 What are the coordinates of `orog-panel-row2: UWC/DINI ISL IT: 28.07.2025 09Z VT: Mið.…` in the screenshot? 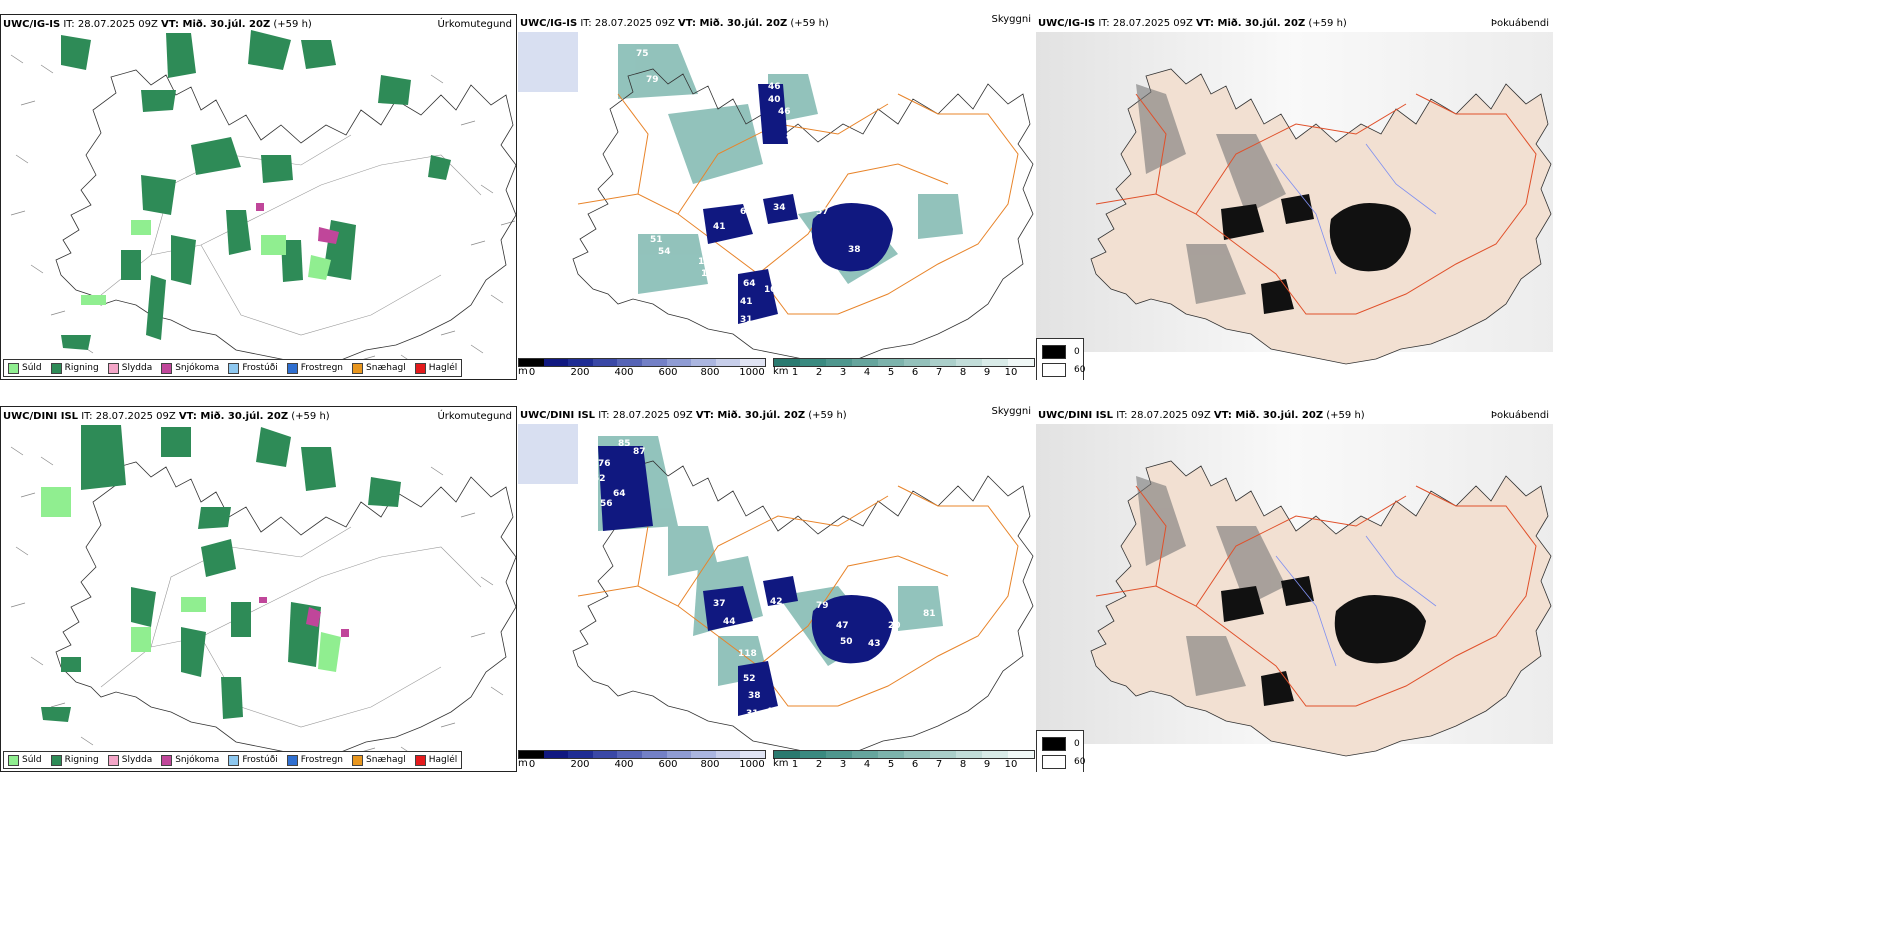 It's located at (776, 589).